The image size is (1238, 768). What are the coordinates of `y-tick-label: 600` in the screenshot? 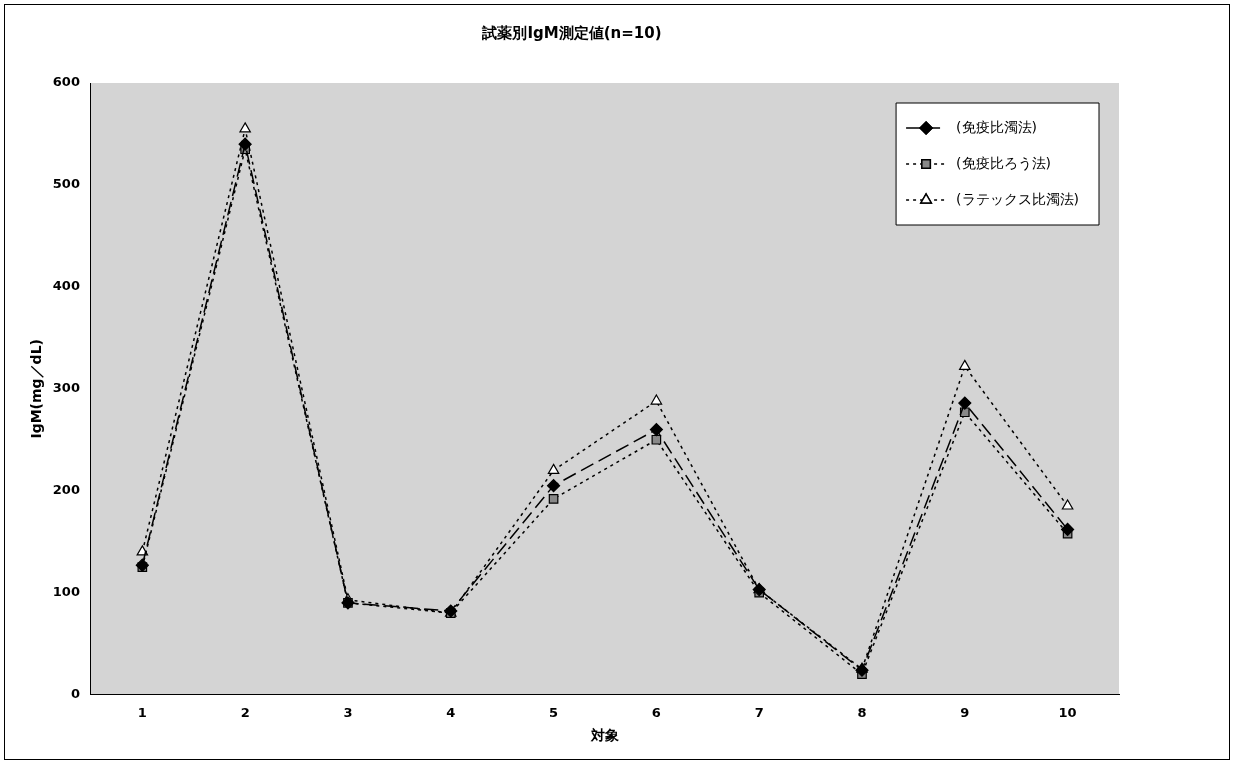 It's located at (66, 82).